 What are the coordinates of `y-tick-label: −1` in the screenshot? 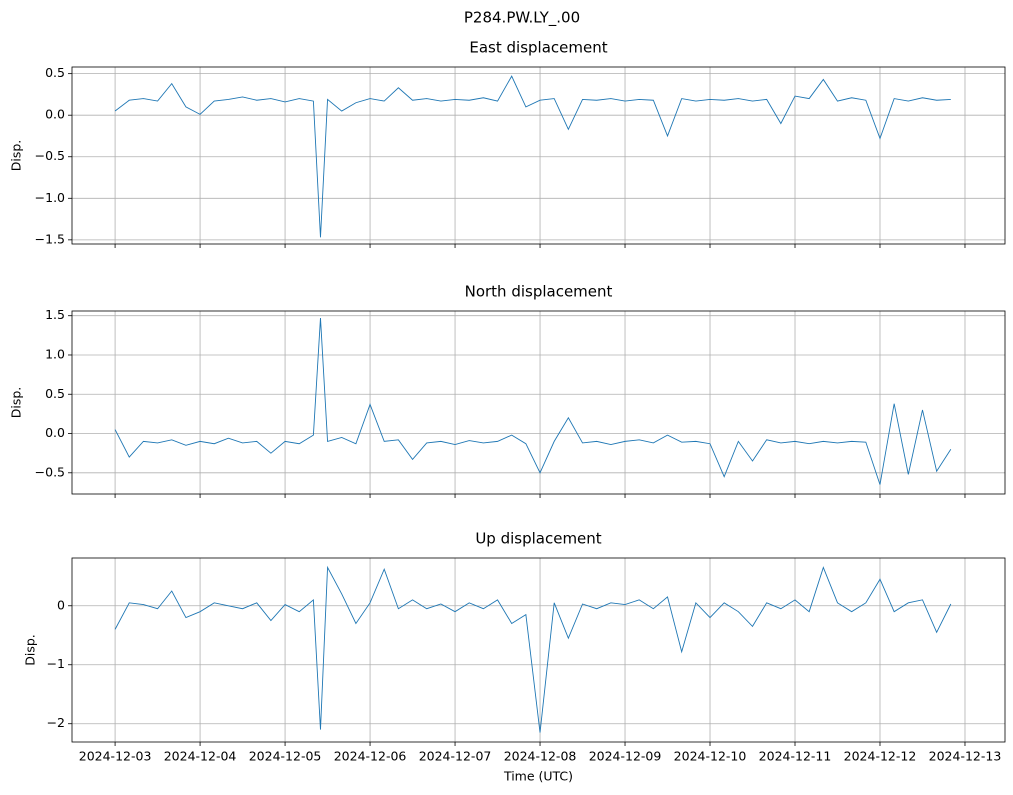 It's located at (56, 663).